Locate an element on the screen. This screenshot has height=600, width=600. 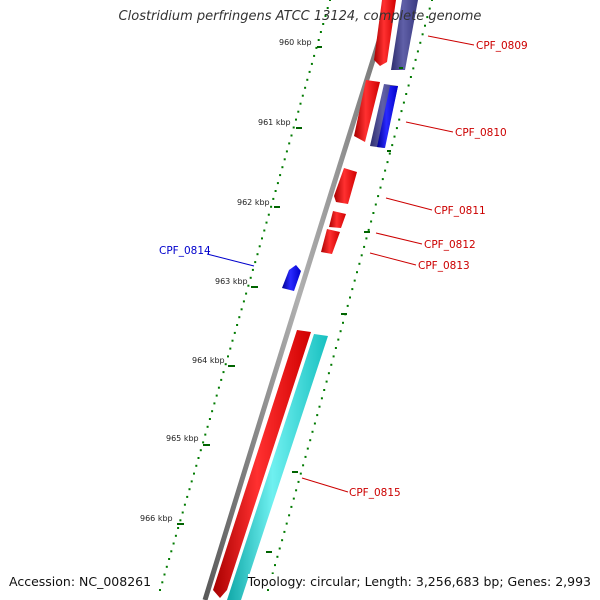
gene-cpf-0810-reverse is located at coordinates (387, 117).